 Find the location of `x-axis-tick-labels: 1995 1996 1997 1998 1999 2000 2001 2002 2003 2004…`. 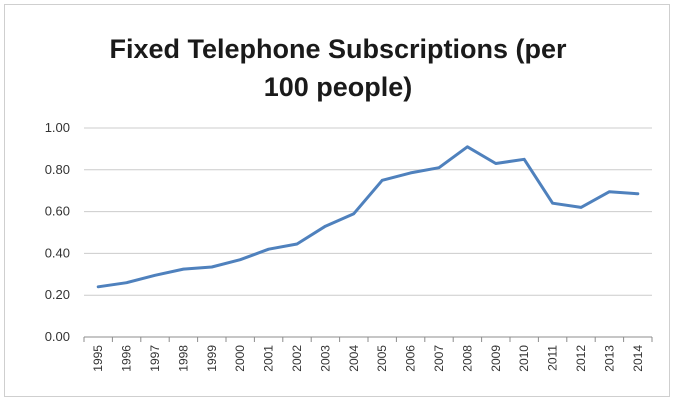

x-axis-tick-labels: 1995 1996 1997 1998 1999 2000 2001 2002 2003 2004… is located at coordinates (368, 358).